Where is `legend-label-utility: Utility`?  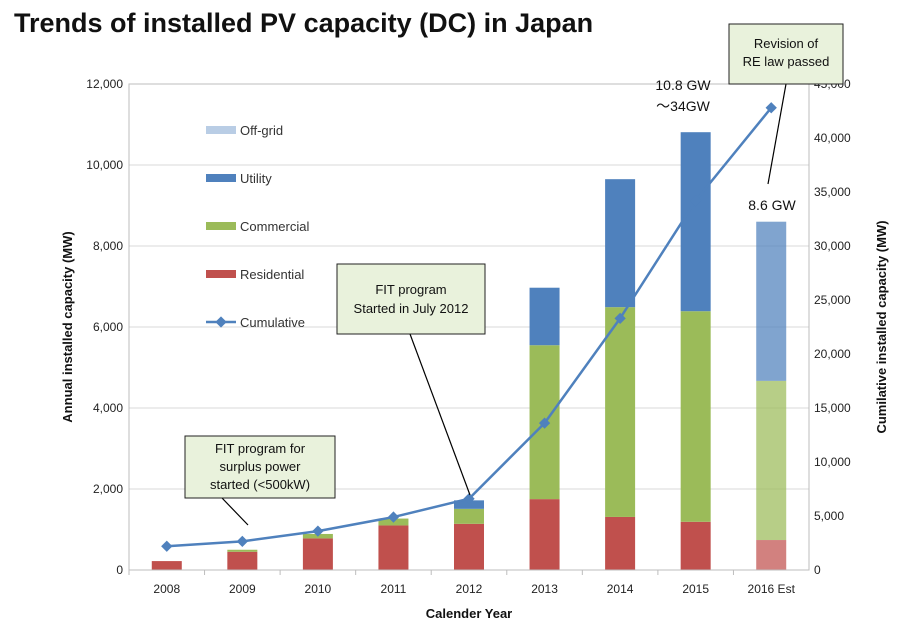 legend-label-utility: Utility is located at coordinates (256, 178).